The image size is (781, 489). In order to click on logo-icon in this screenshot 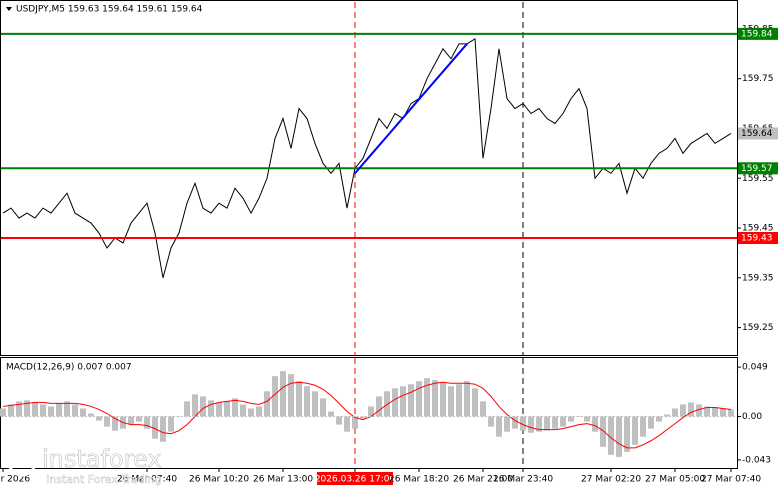, I will do `click(22, 462)`.